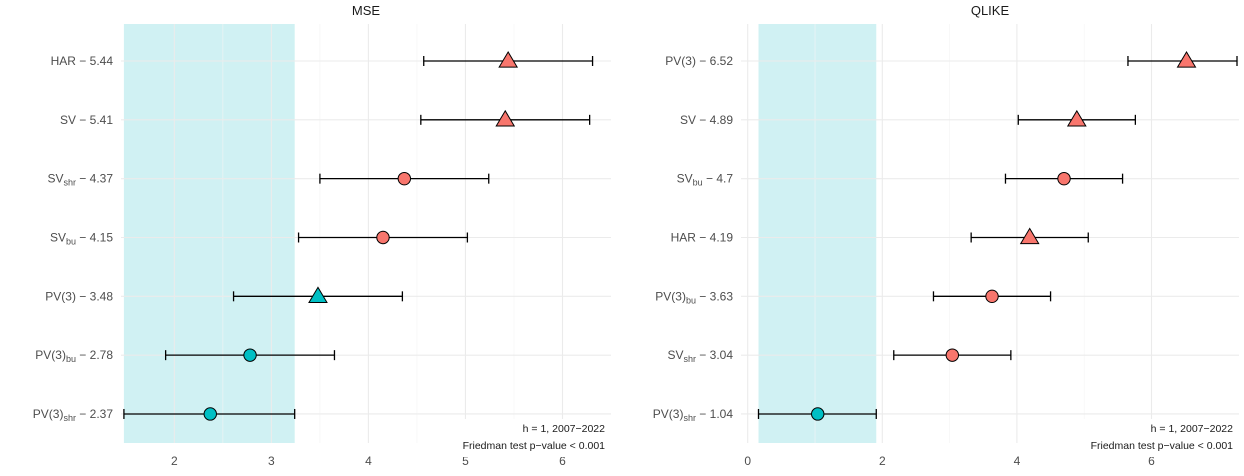 This screenshot has height=476, width=1244. I want to click on y-tick-label: HAR − 4.19, so click(702, 237).